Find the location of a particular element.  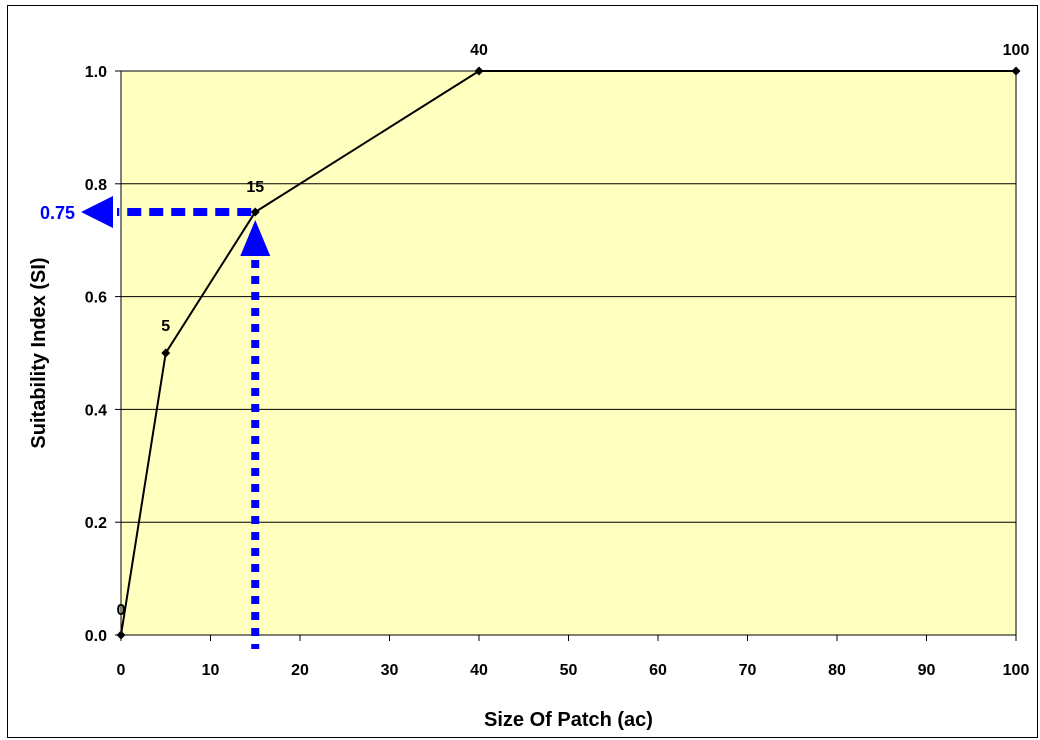

data-label: 15 is located at coordinates (255, 187).